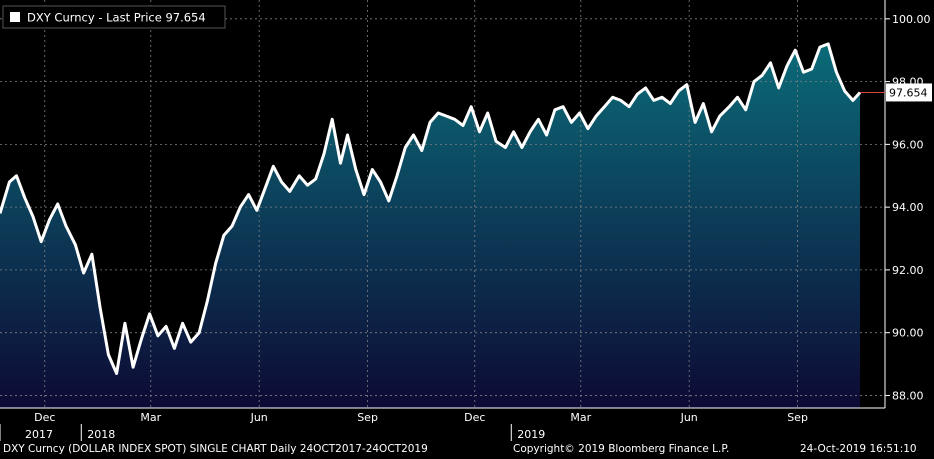 Image resolution: width=934 pixels, height=459 pixels. What do you see at coordinates (531, 434) in the screenshot?
I see `x-year-label: 2019` at bounding box center [531, 434].